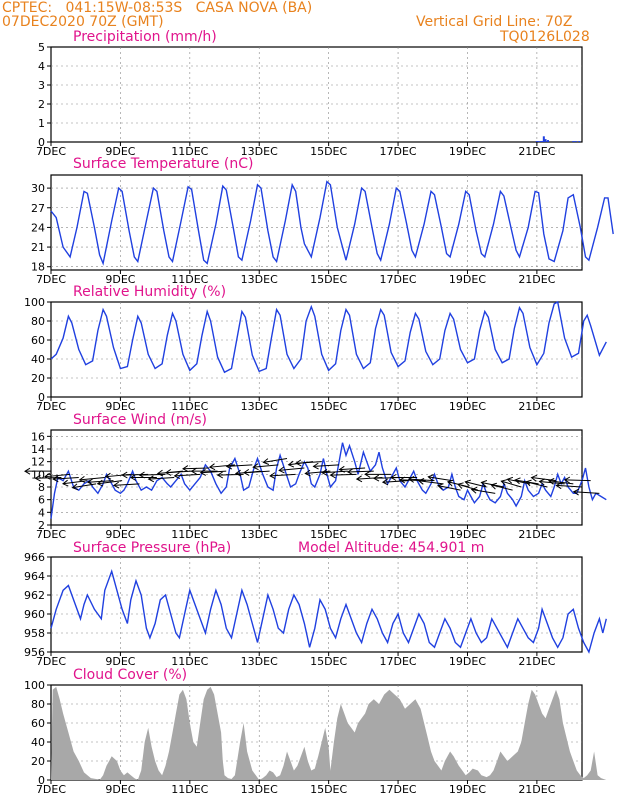 This screenshot has height=800, width=618. I want to click on temperature-xtick-label: 15DEC, so click(328, 279).